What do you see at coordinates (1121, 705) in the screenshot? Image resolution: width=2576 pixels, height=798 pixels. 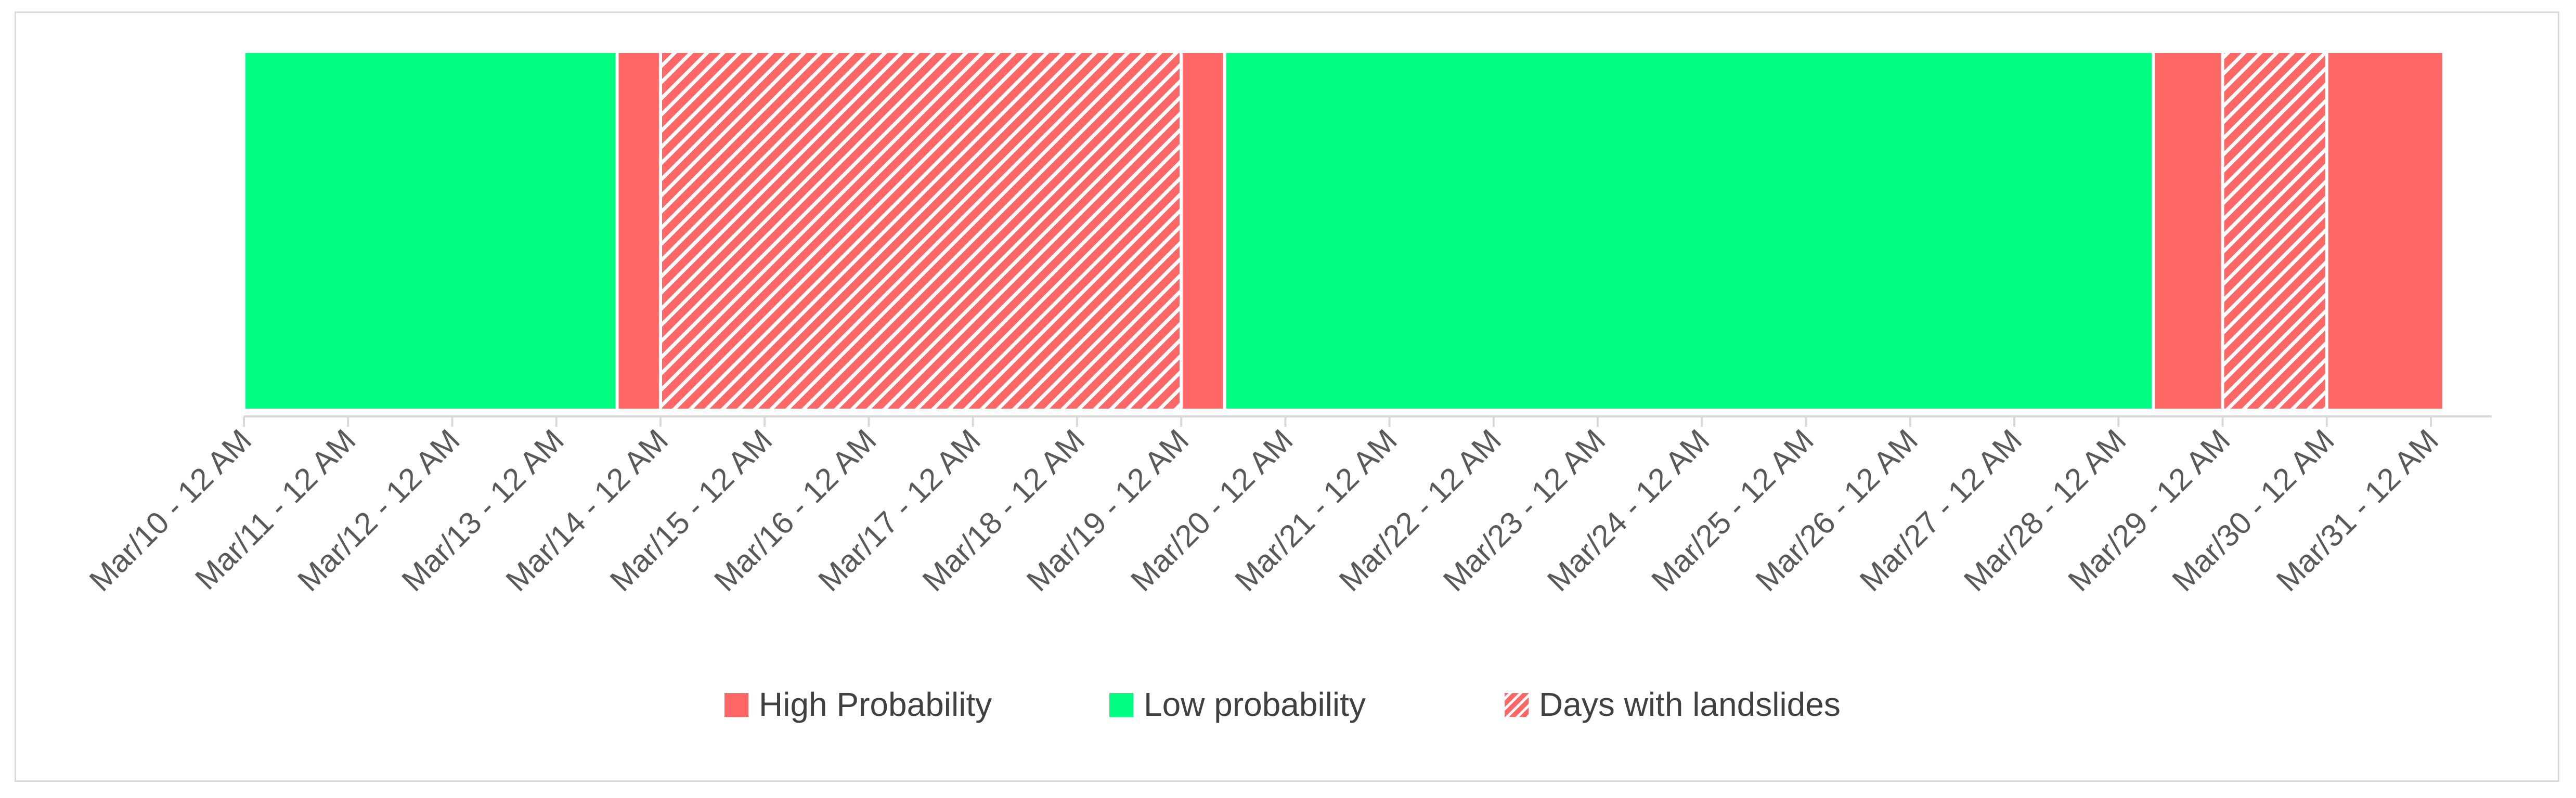 I see `legend-swatch-low-probability` at bounding box center [1121, 705].